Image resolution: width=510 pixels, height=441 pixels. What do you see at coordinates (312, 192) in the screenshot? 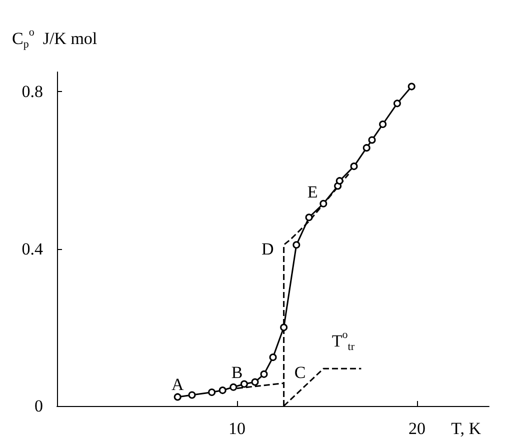
I see `annotation: E` at bounding box center [312, 192].